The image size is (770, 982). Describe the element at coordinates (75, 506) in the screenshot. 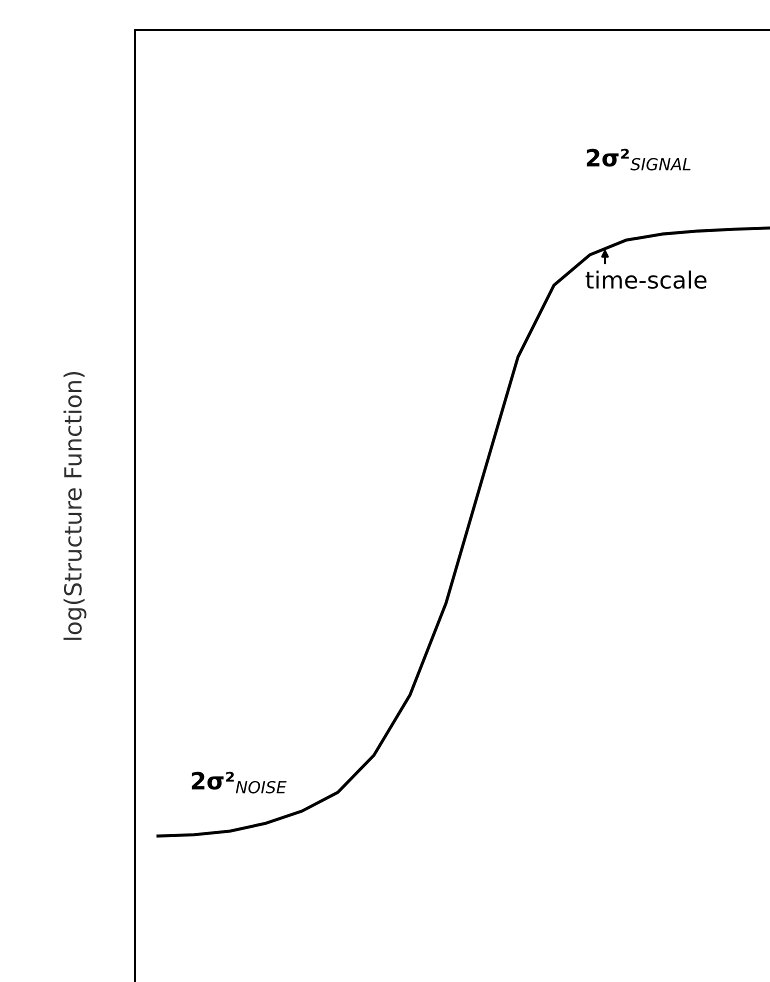

I see `y-axis-title: log(Structure Function)` at that location.